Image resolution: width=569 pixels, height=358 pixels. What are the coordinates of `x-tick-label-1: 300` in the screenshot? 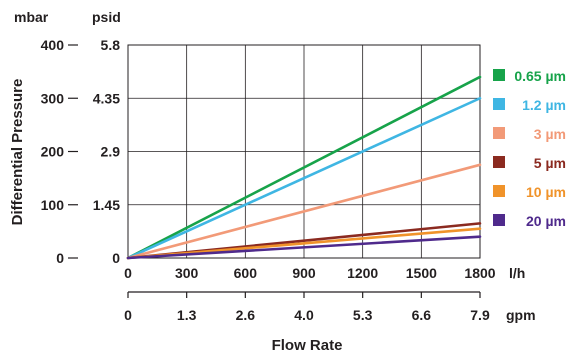 It's located at (187, 273).